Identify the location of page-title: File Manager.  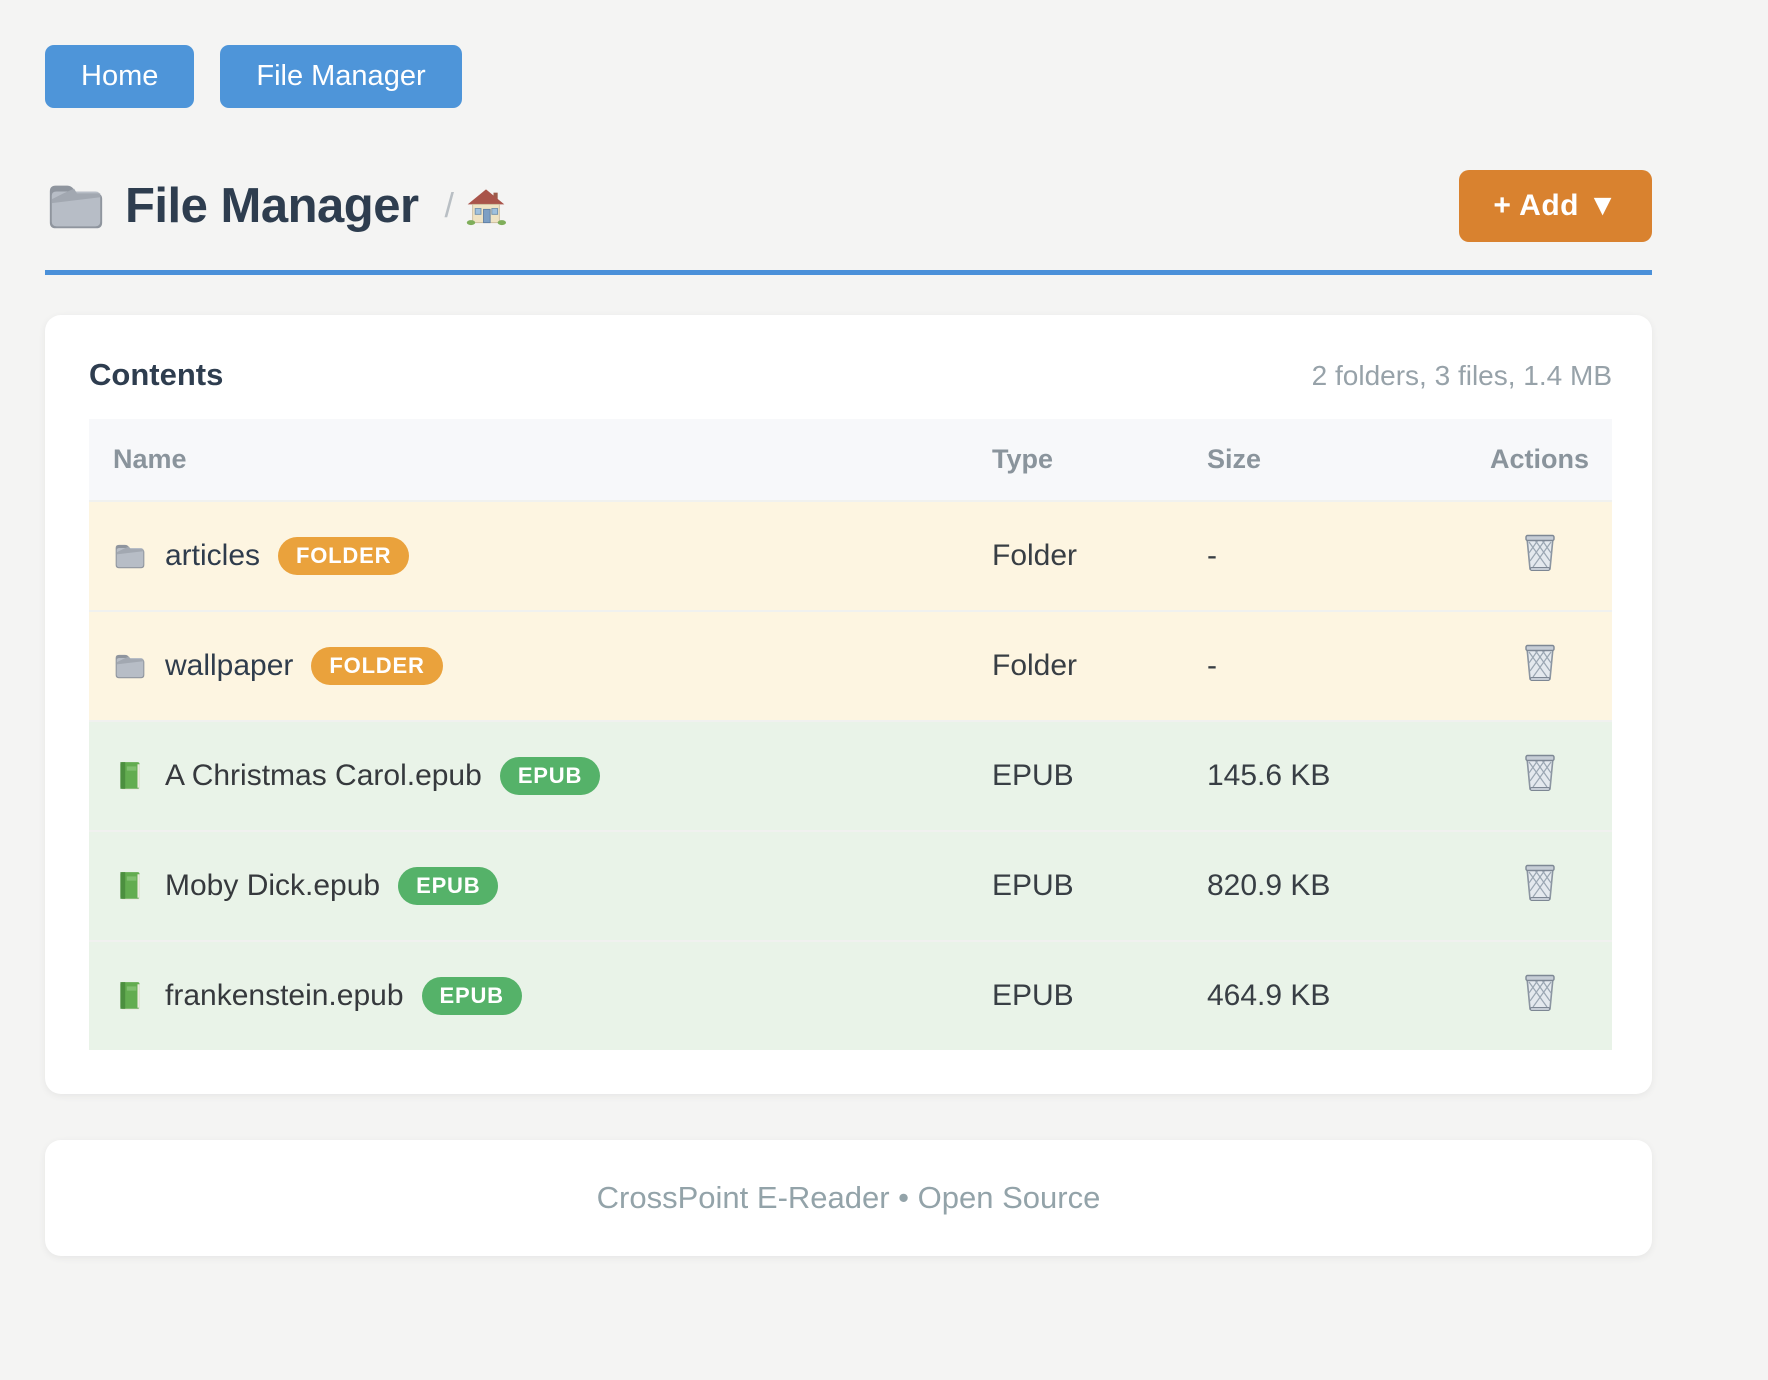
(272, 206).